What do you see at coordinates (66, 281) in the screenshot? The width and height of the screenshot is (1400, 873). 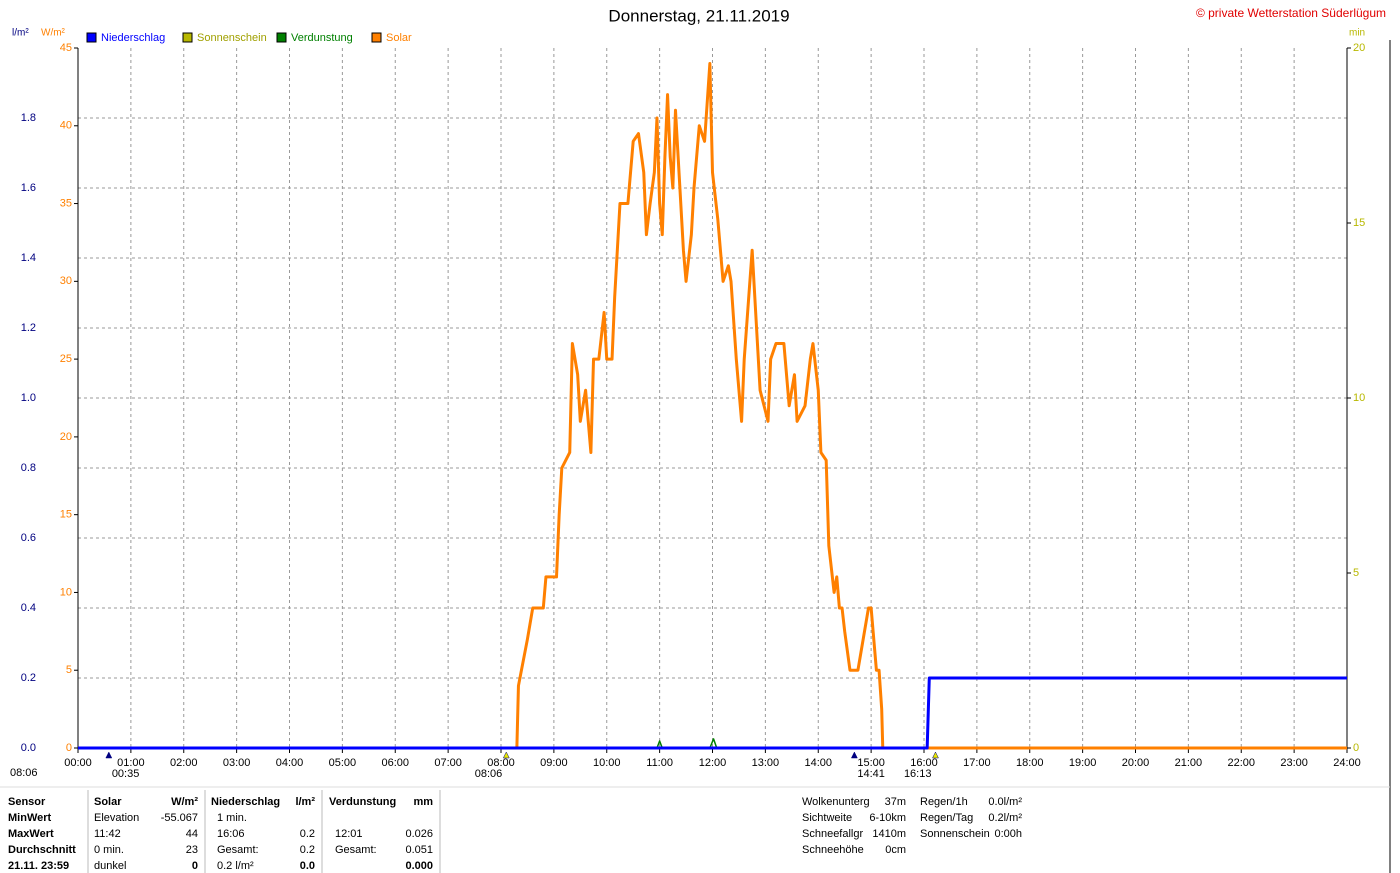 I see `y2-tick-label: 30` at bounding box center [66, 281].